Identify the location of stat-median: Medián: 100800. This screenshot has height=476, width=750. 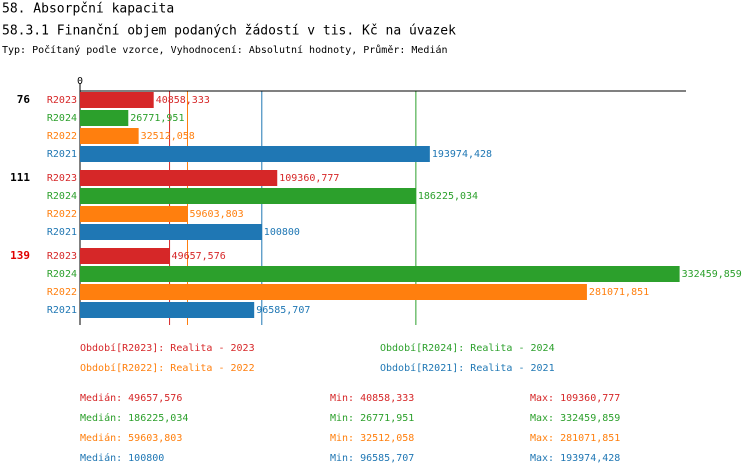
(122, 458).